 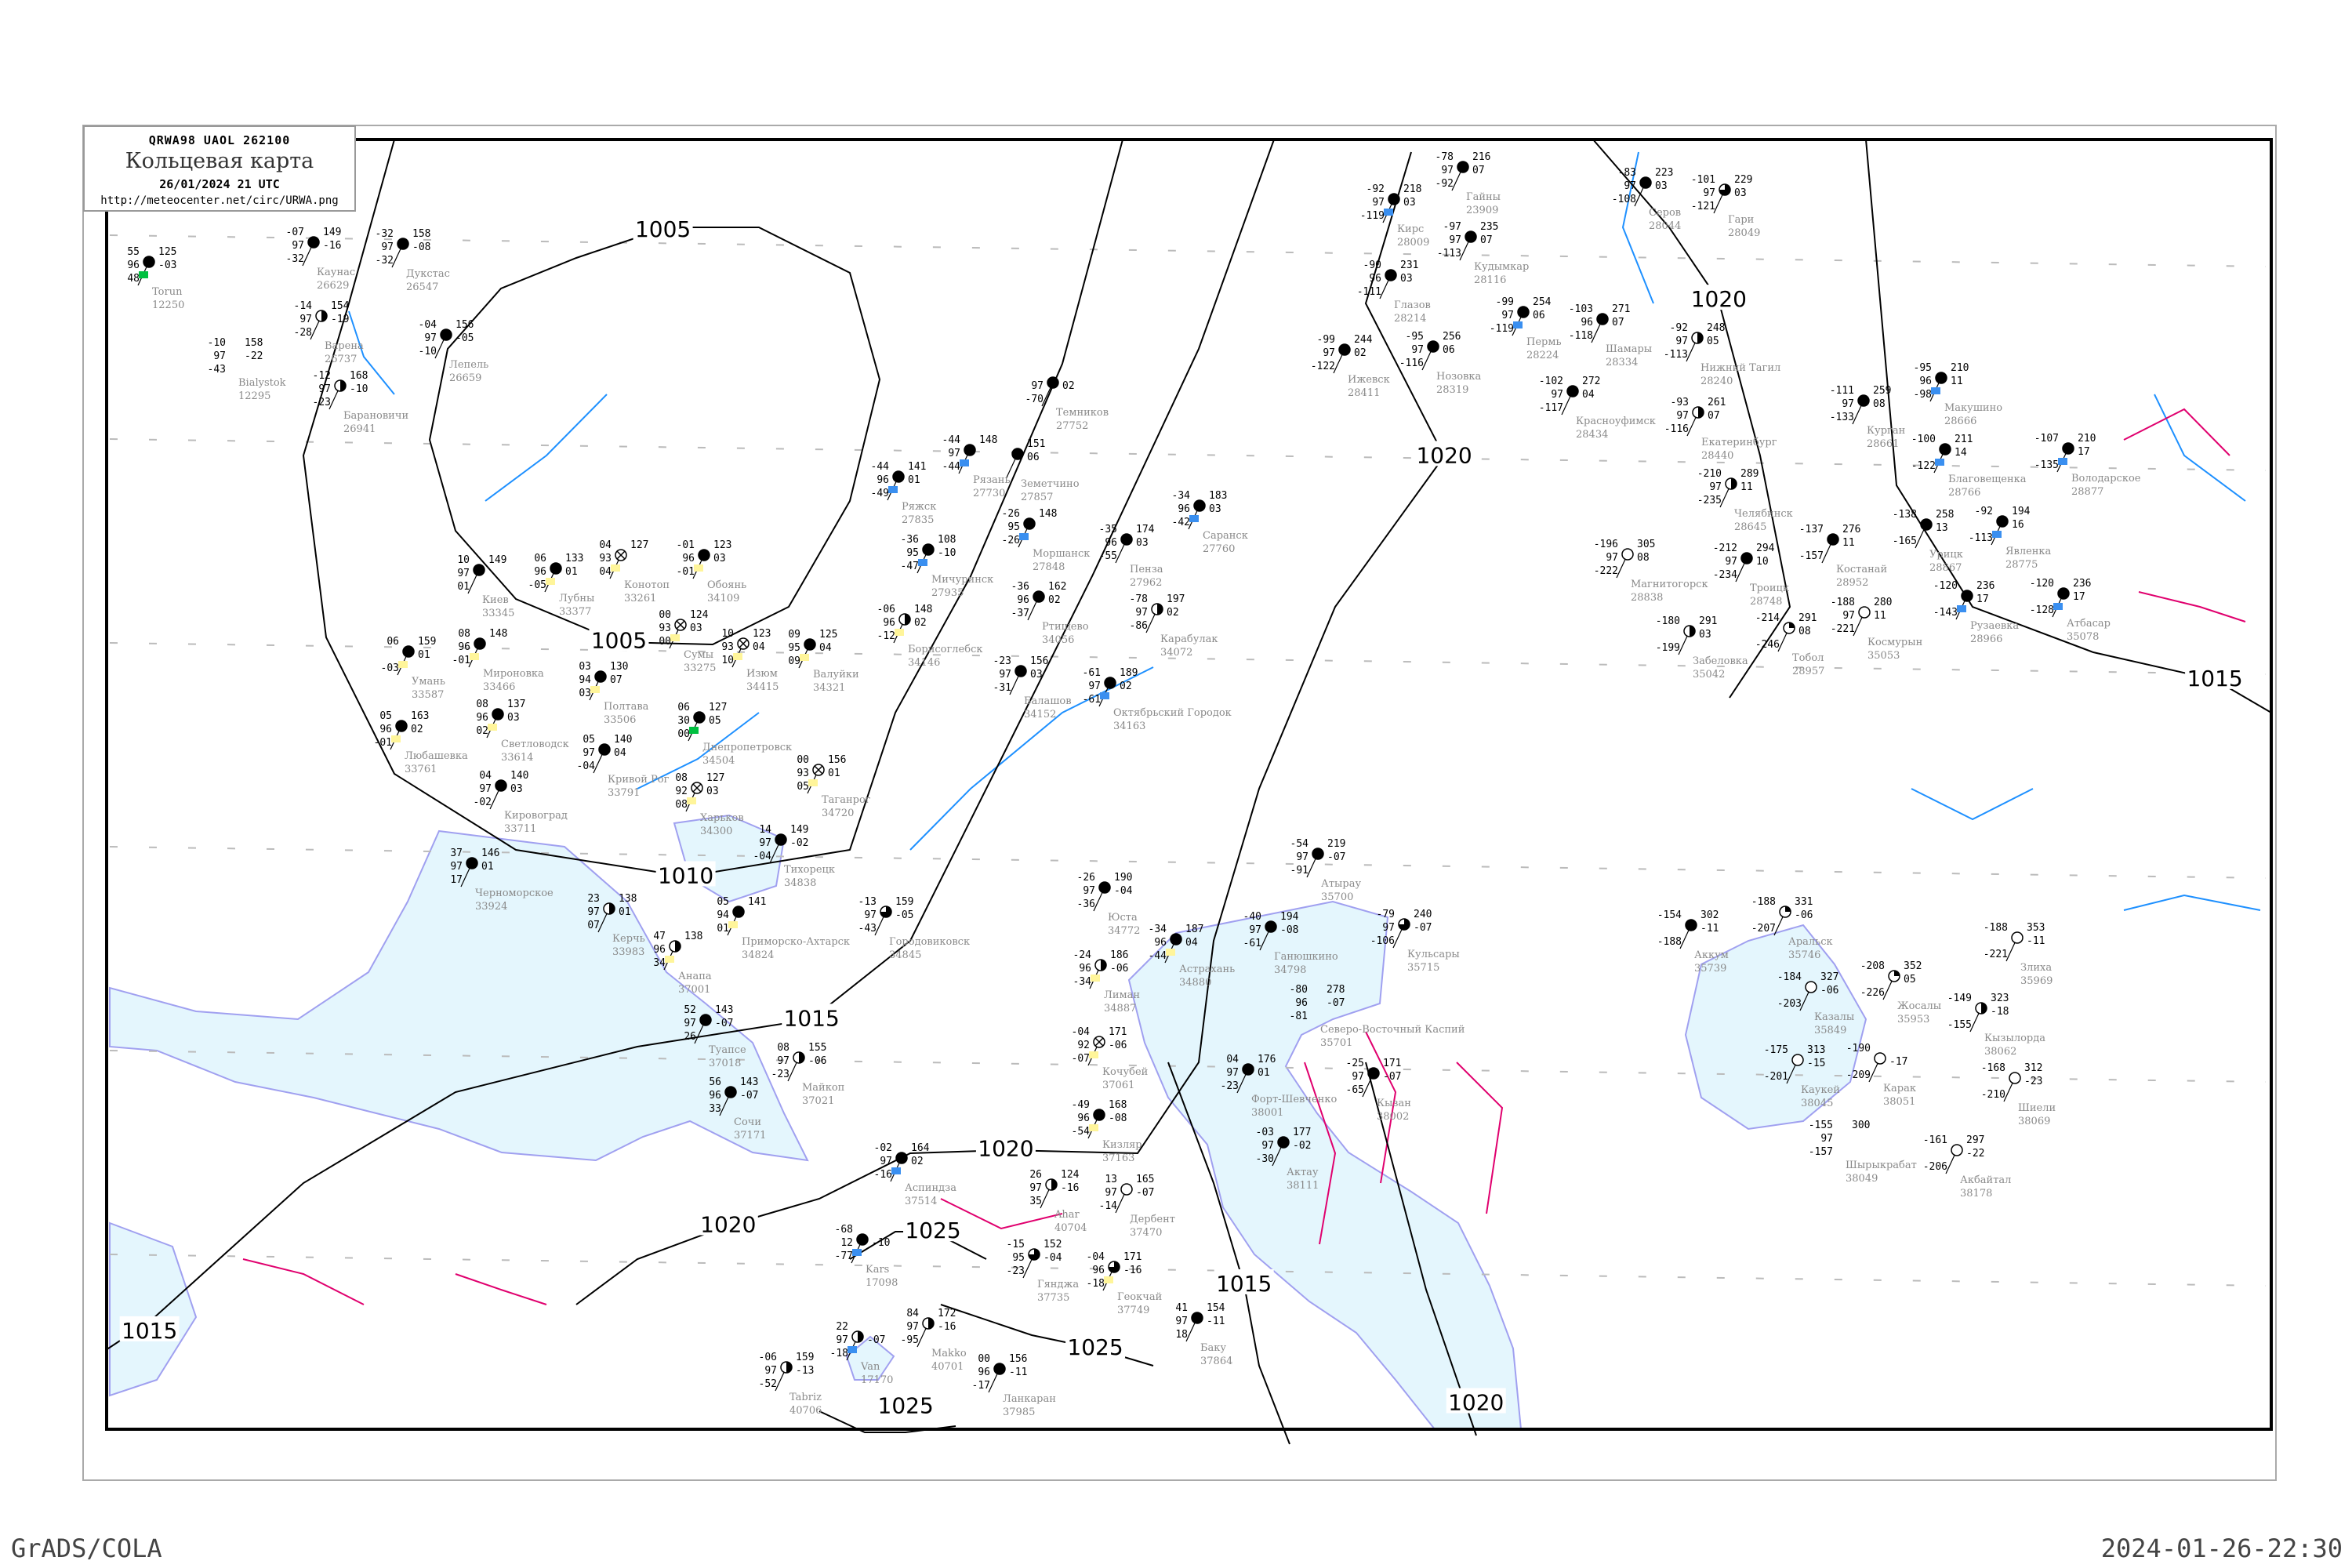 What do you see at coordinates (930, 636) in the screenshot?
I see `station-34146: -06 148 96 02 -12 Борисоглебск 34146` at bounding box center [930, 636].